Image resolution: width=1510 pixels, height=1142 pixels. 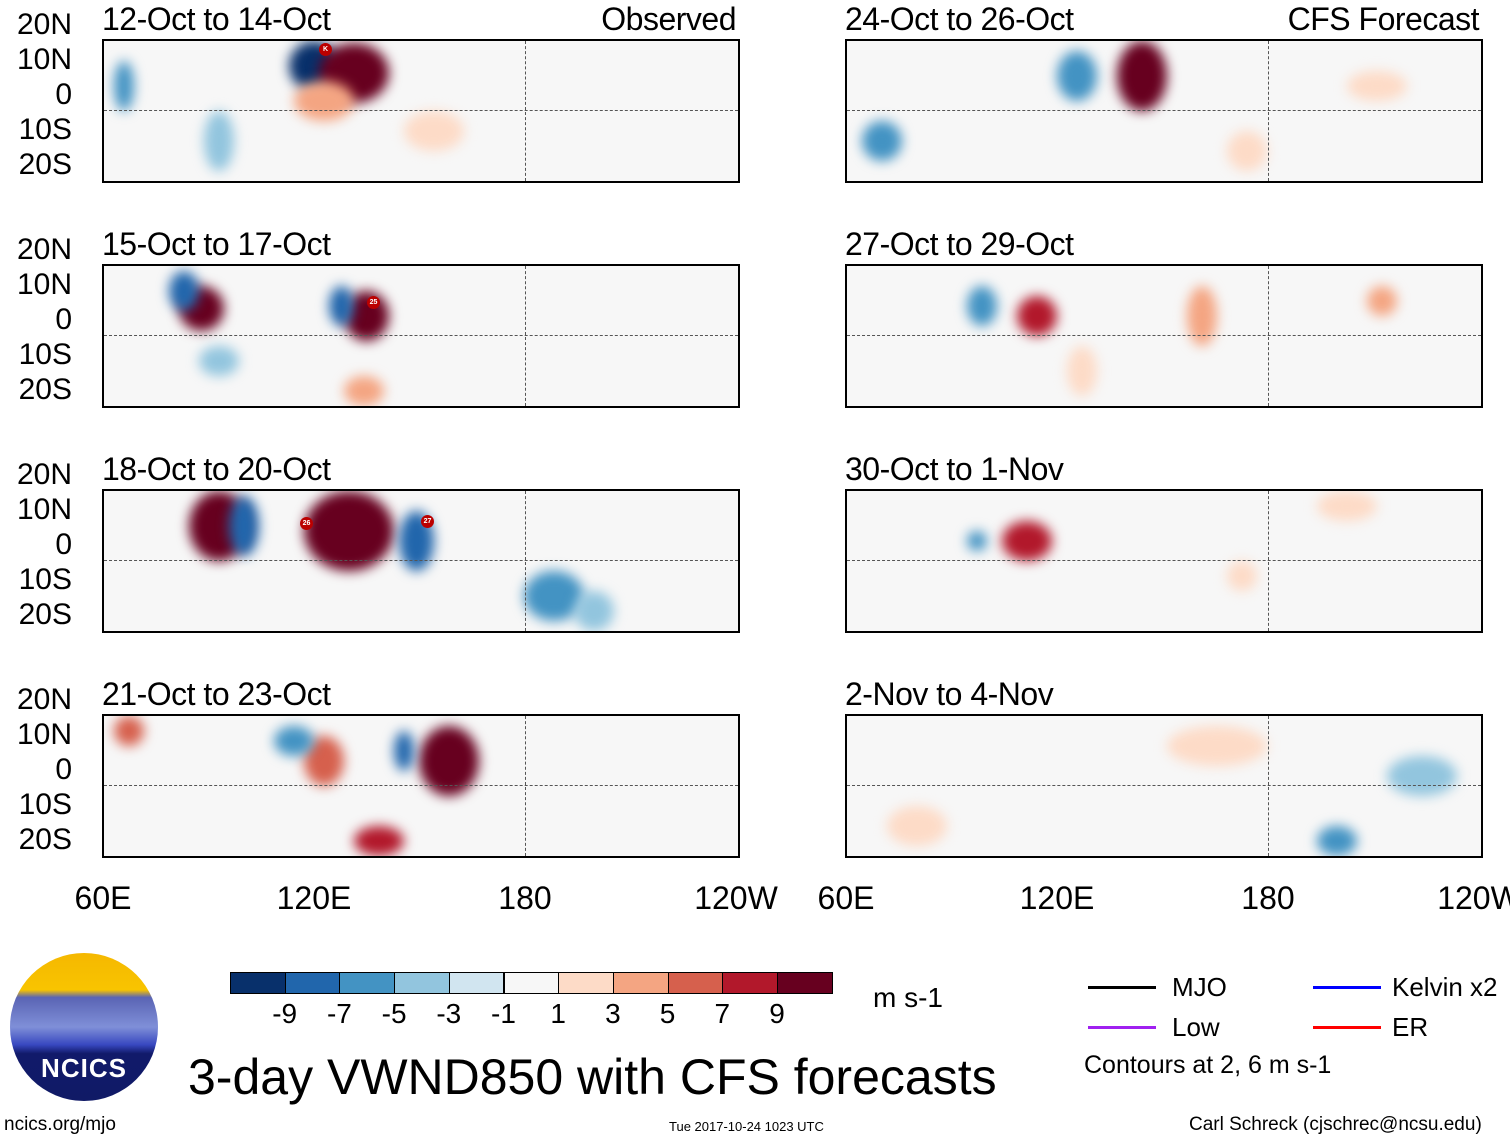 I want to click on panel-title: 12-Oct to 14-Oct, so click(x=216, y=19).